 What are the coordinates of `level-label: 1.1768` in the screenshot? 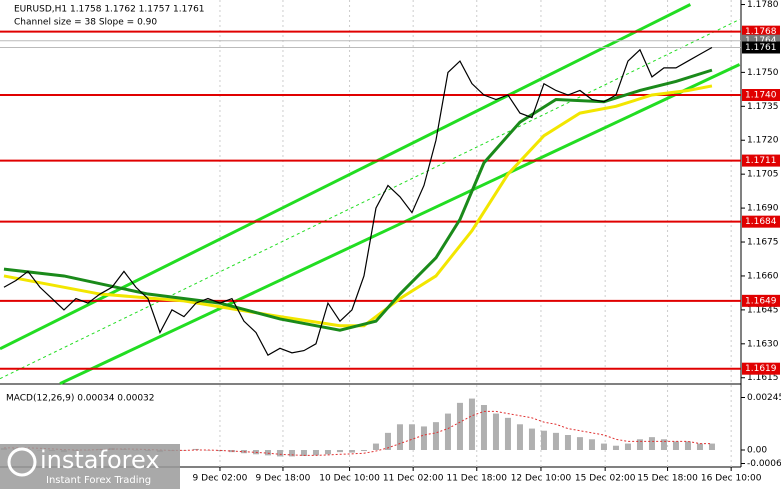 It's located at (761, 32).